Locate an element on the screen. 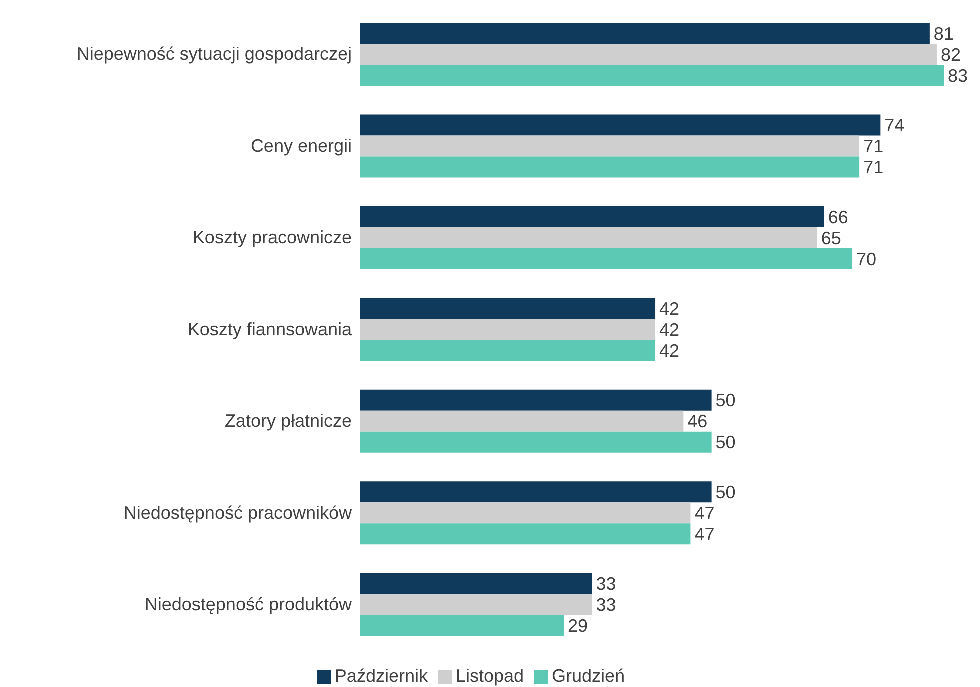  y-tick-label: Koszty fiannsowania is located at coordinates (270, 329).